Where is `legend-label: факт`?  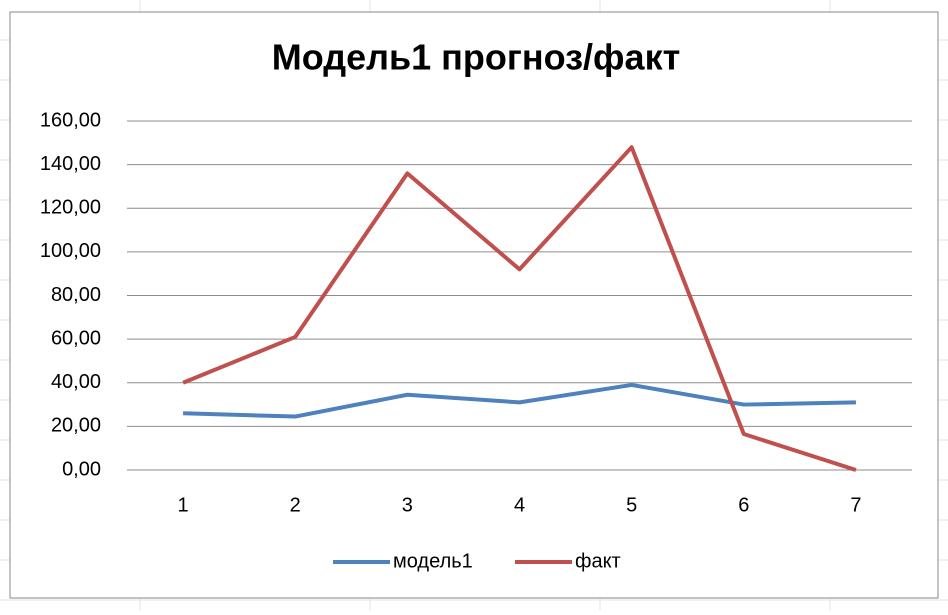
legend-label: факт is located at coordinates (598, 561).